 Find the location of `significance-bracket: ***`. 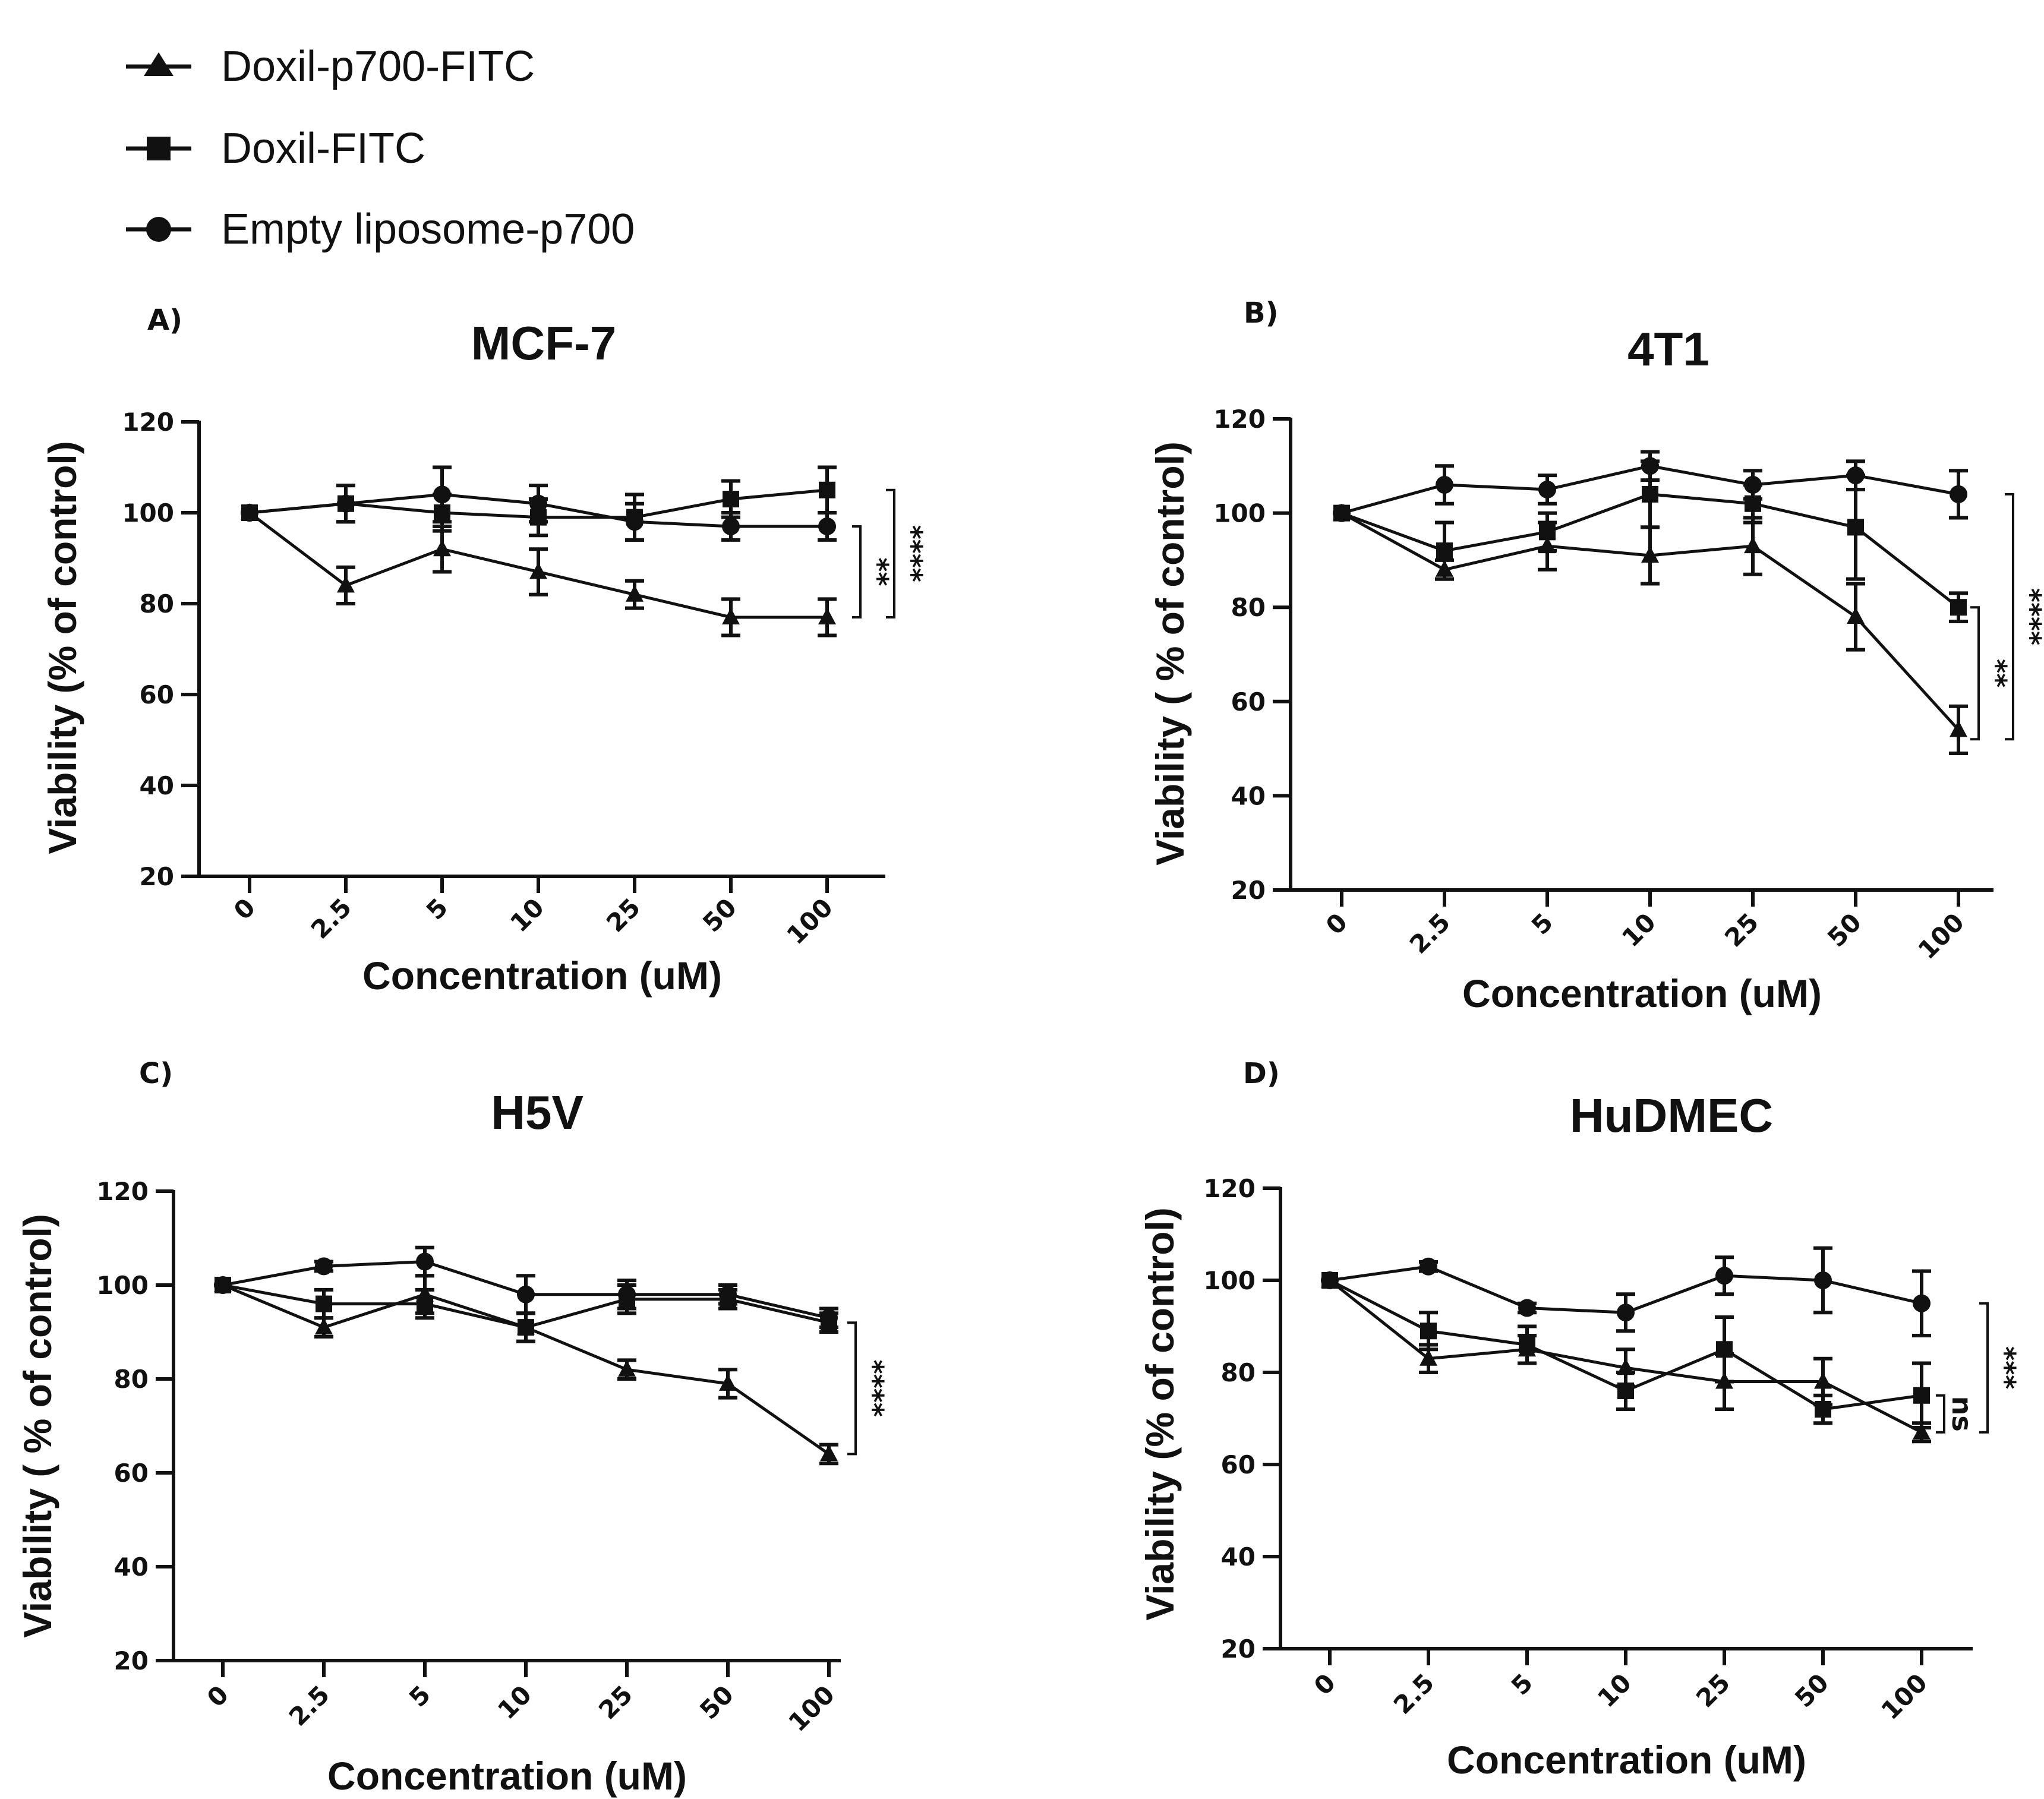

significance-bracket: *** is located at coordinates (2000, 1368).